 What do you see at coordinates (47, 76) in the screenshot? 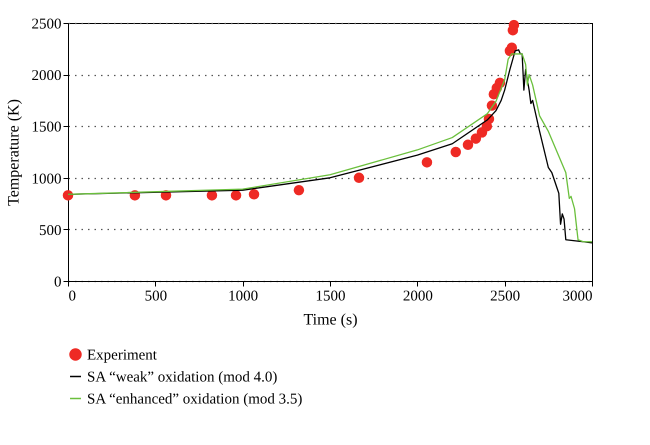
I see `y-tick-label: 2000` at bounding box center [47, 76].